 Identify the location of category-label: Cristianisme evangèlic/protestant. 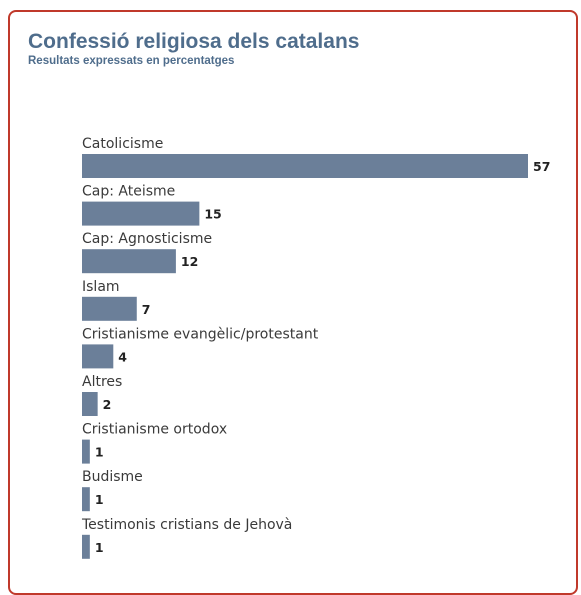
(200, 334).